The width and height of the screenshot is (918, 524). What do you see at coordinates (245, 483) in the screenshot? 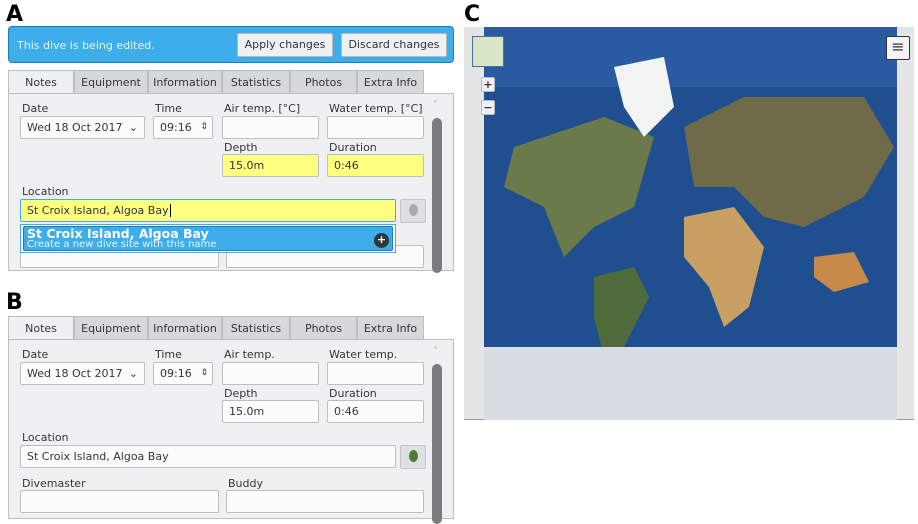
I see `buddy-label: Buddy` at bounding box center [245, 483].